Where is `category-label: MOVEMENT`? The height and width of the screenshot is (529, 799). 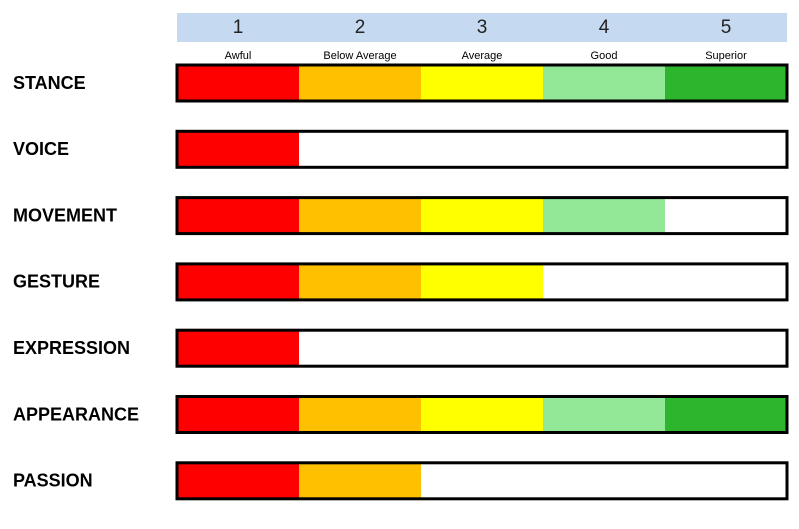
category-label: MOVEMENT is located at coordinates (65, 215).